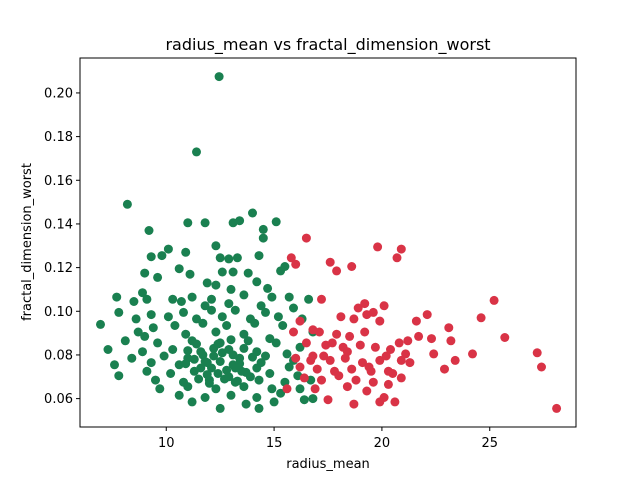 The width and height of the screenshot is (640, 480). Describe the element at coordinates (274, 443) in the screenshot. I see `x-tick-label: 15` at that location.